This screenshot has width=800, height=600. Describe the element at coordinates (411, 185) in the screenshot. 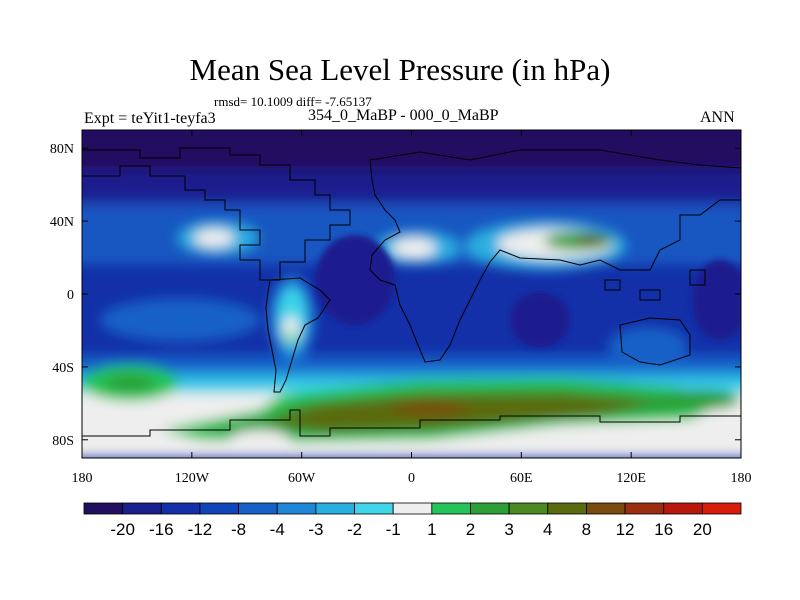

I see `subarctic-low-region` at that location.